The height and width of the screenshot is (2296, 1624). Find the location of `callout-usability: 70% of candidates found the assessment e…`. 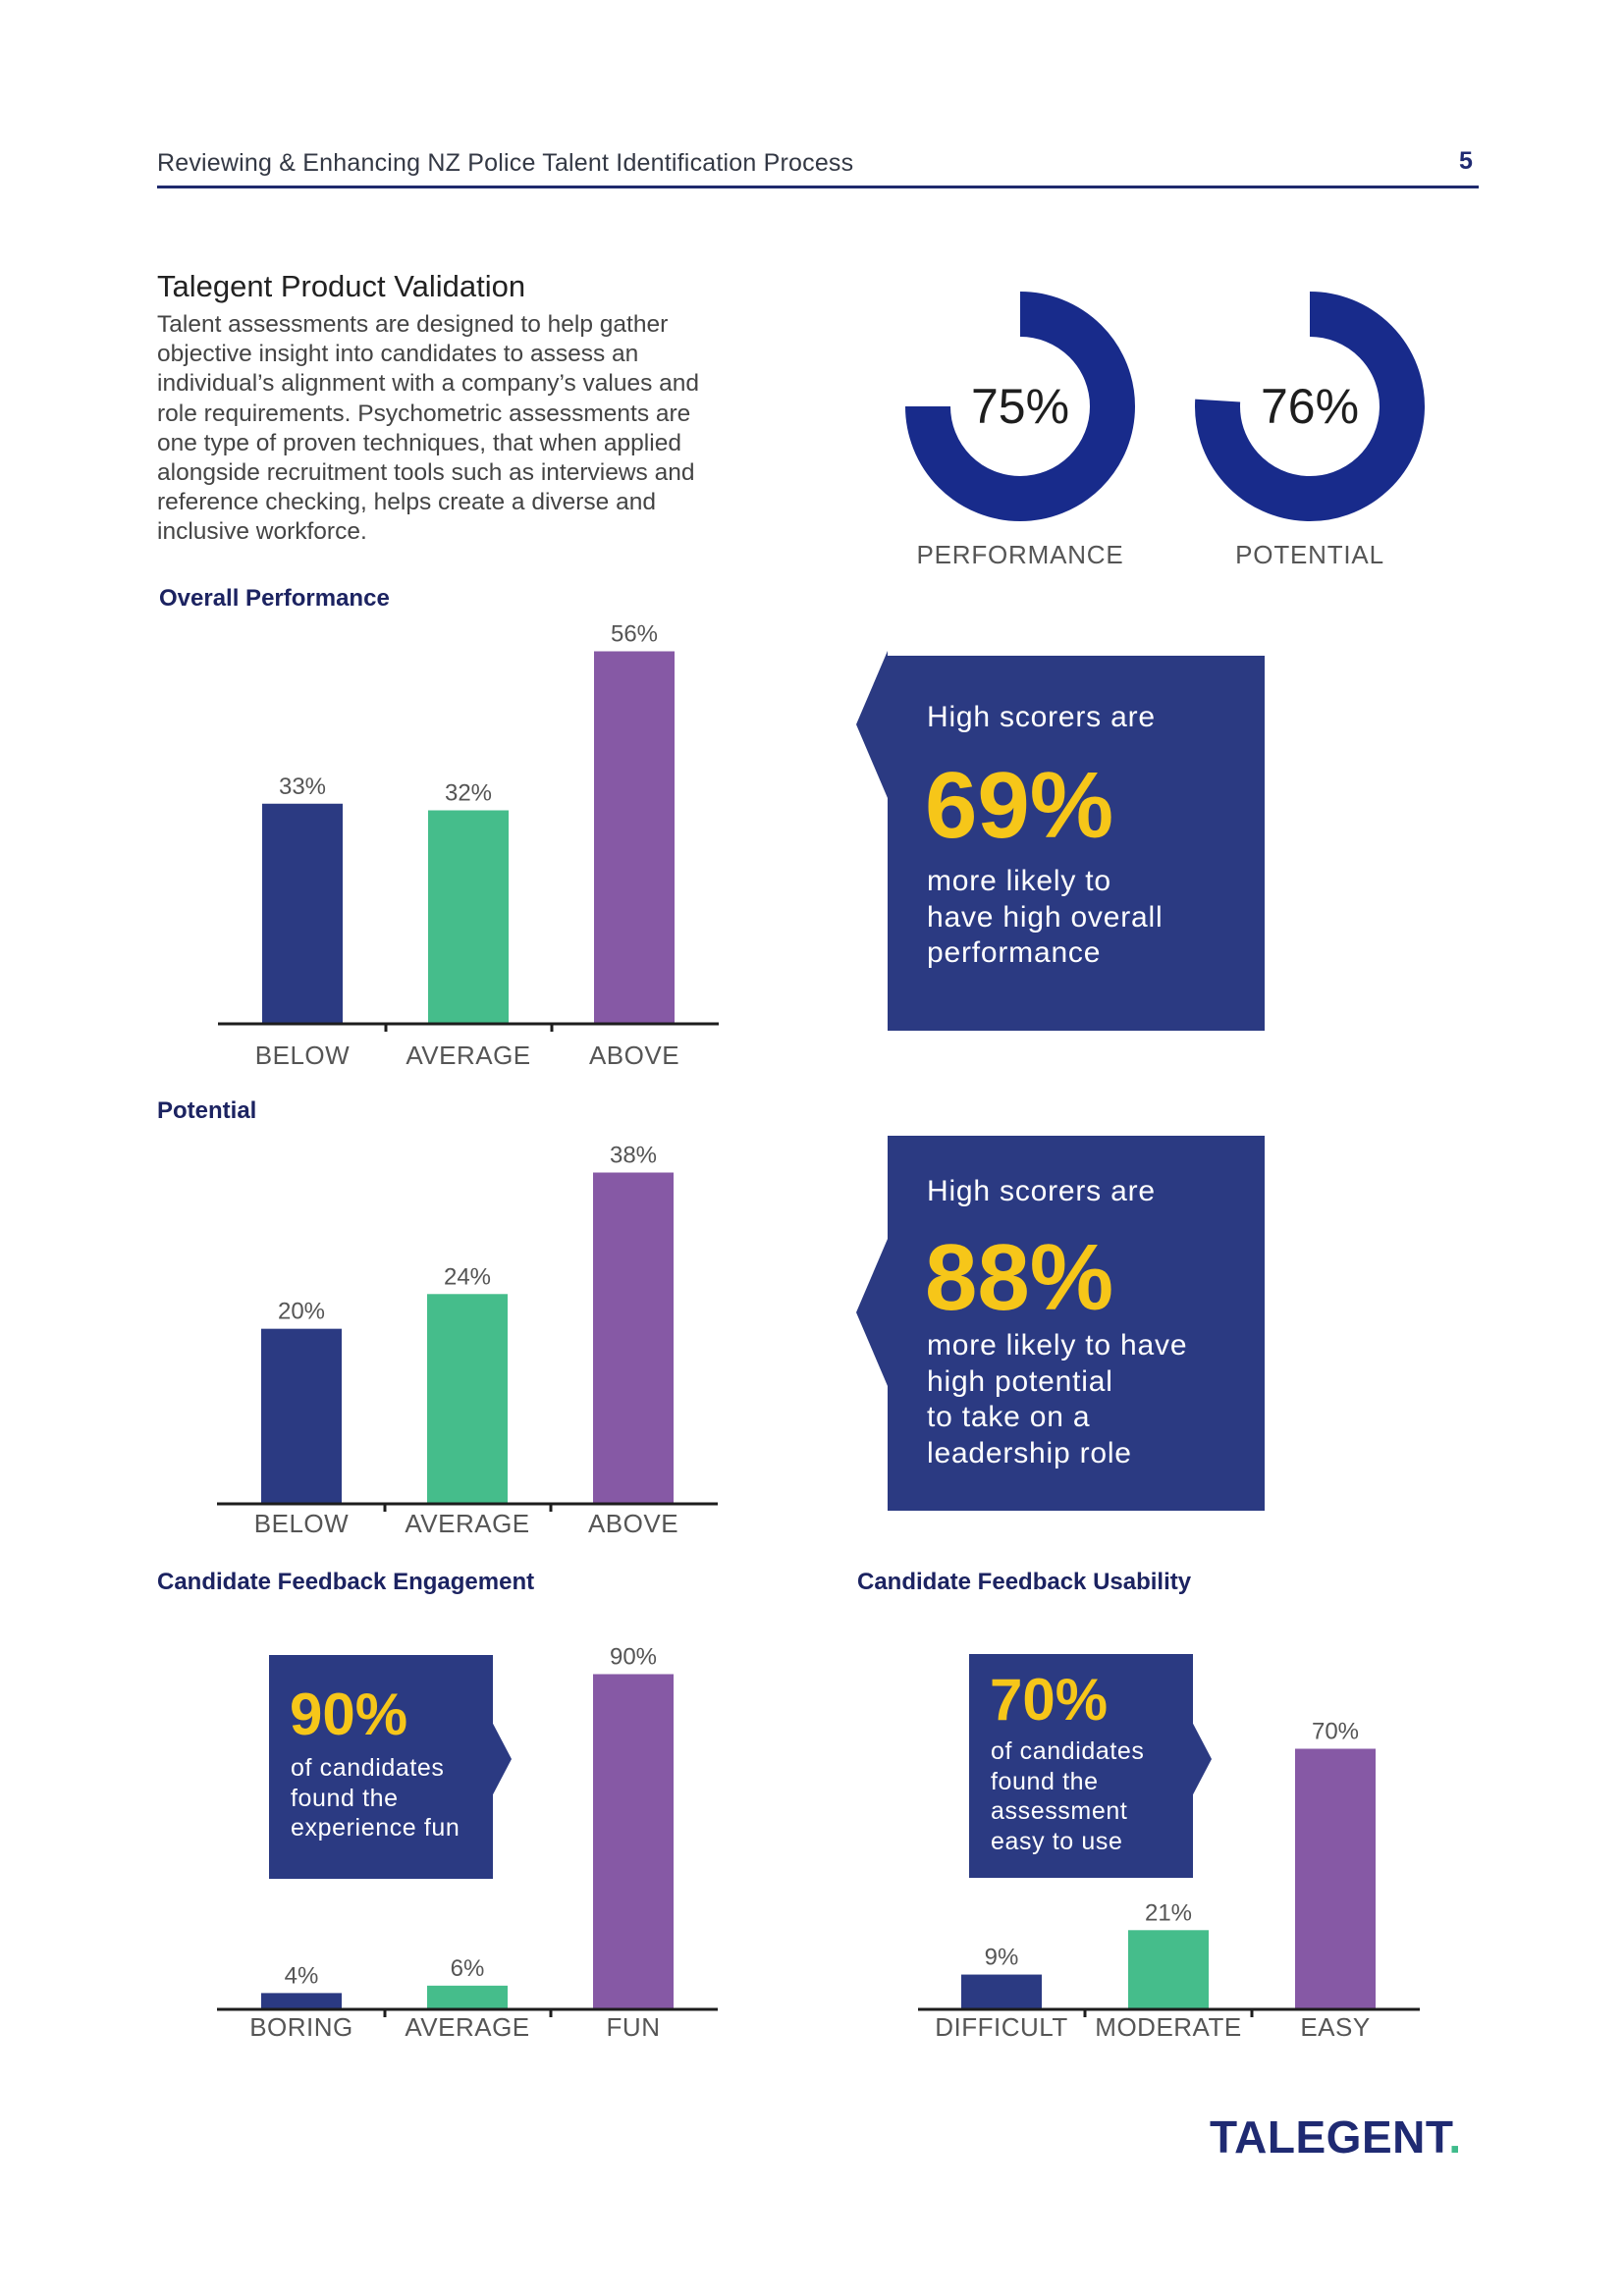

callout-usability: 70% of candidates found the assessment e… is located at coordinates (1081, 1766).